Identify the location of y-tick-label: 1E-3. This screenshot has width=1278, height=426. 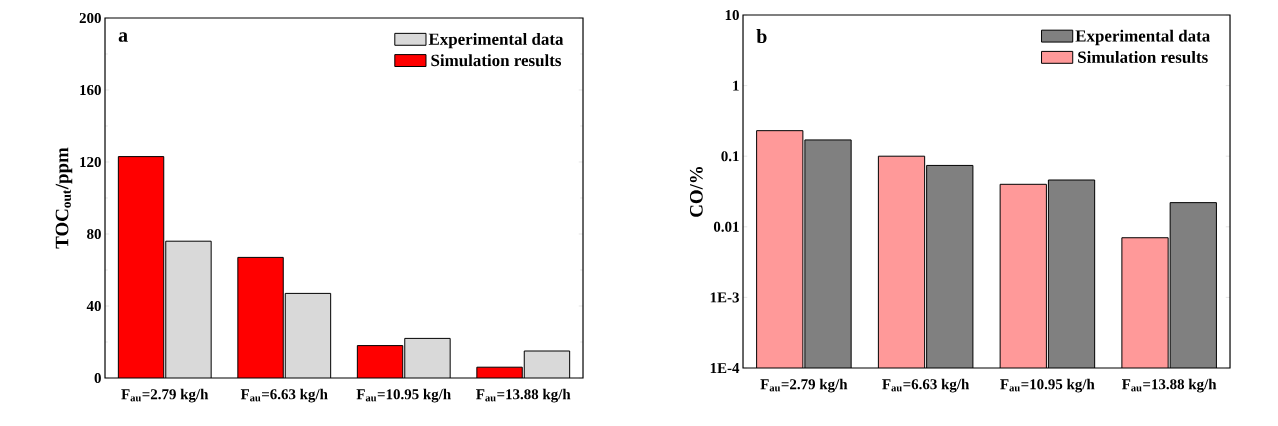
(724, 297).